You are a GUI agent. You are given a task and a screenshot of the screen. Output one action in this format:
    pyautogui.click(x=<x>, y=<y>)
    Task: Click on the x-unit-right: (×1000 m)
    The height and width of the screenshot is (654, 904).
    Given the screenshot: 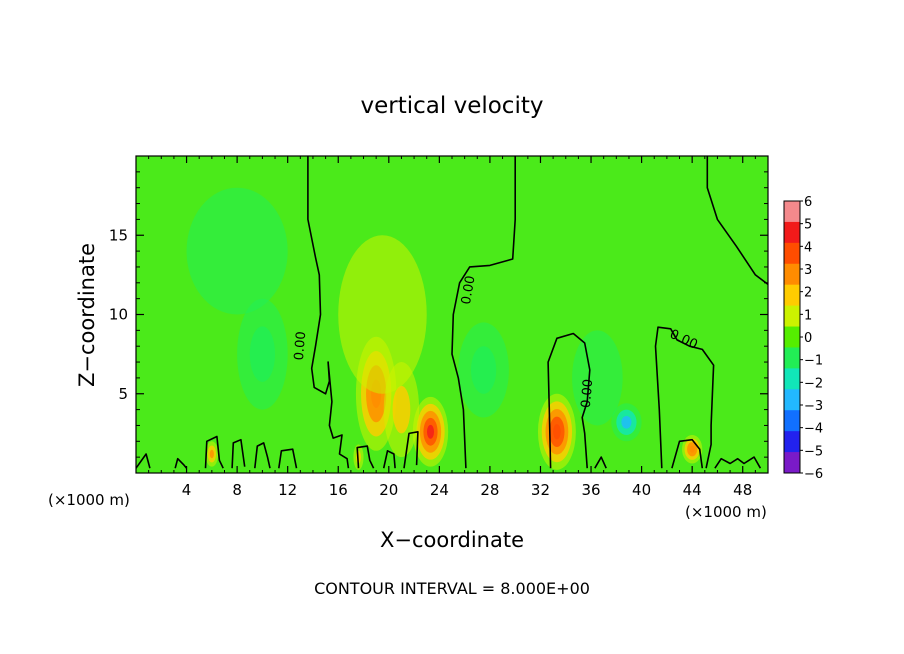 What is the action you would take?
    pyautogui.click(x=726, y=512)
    